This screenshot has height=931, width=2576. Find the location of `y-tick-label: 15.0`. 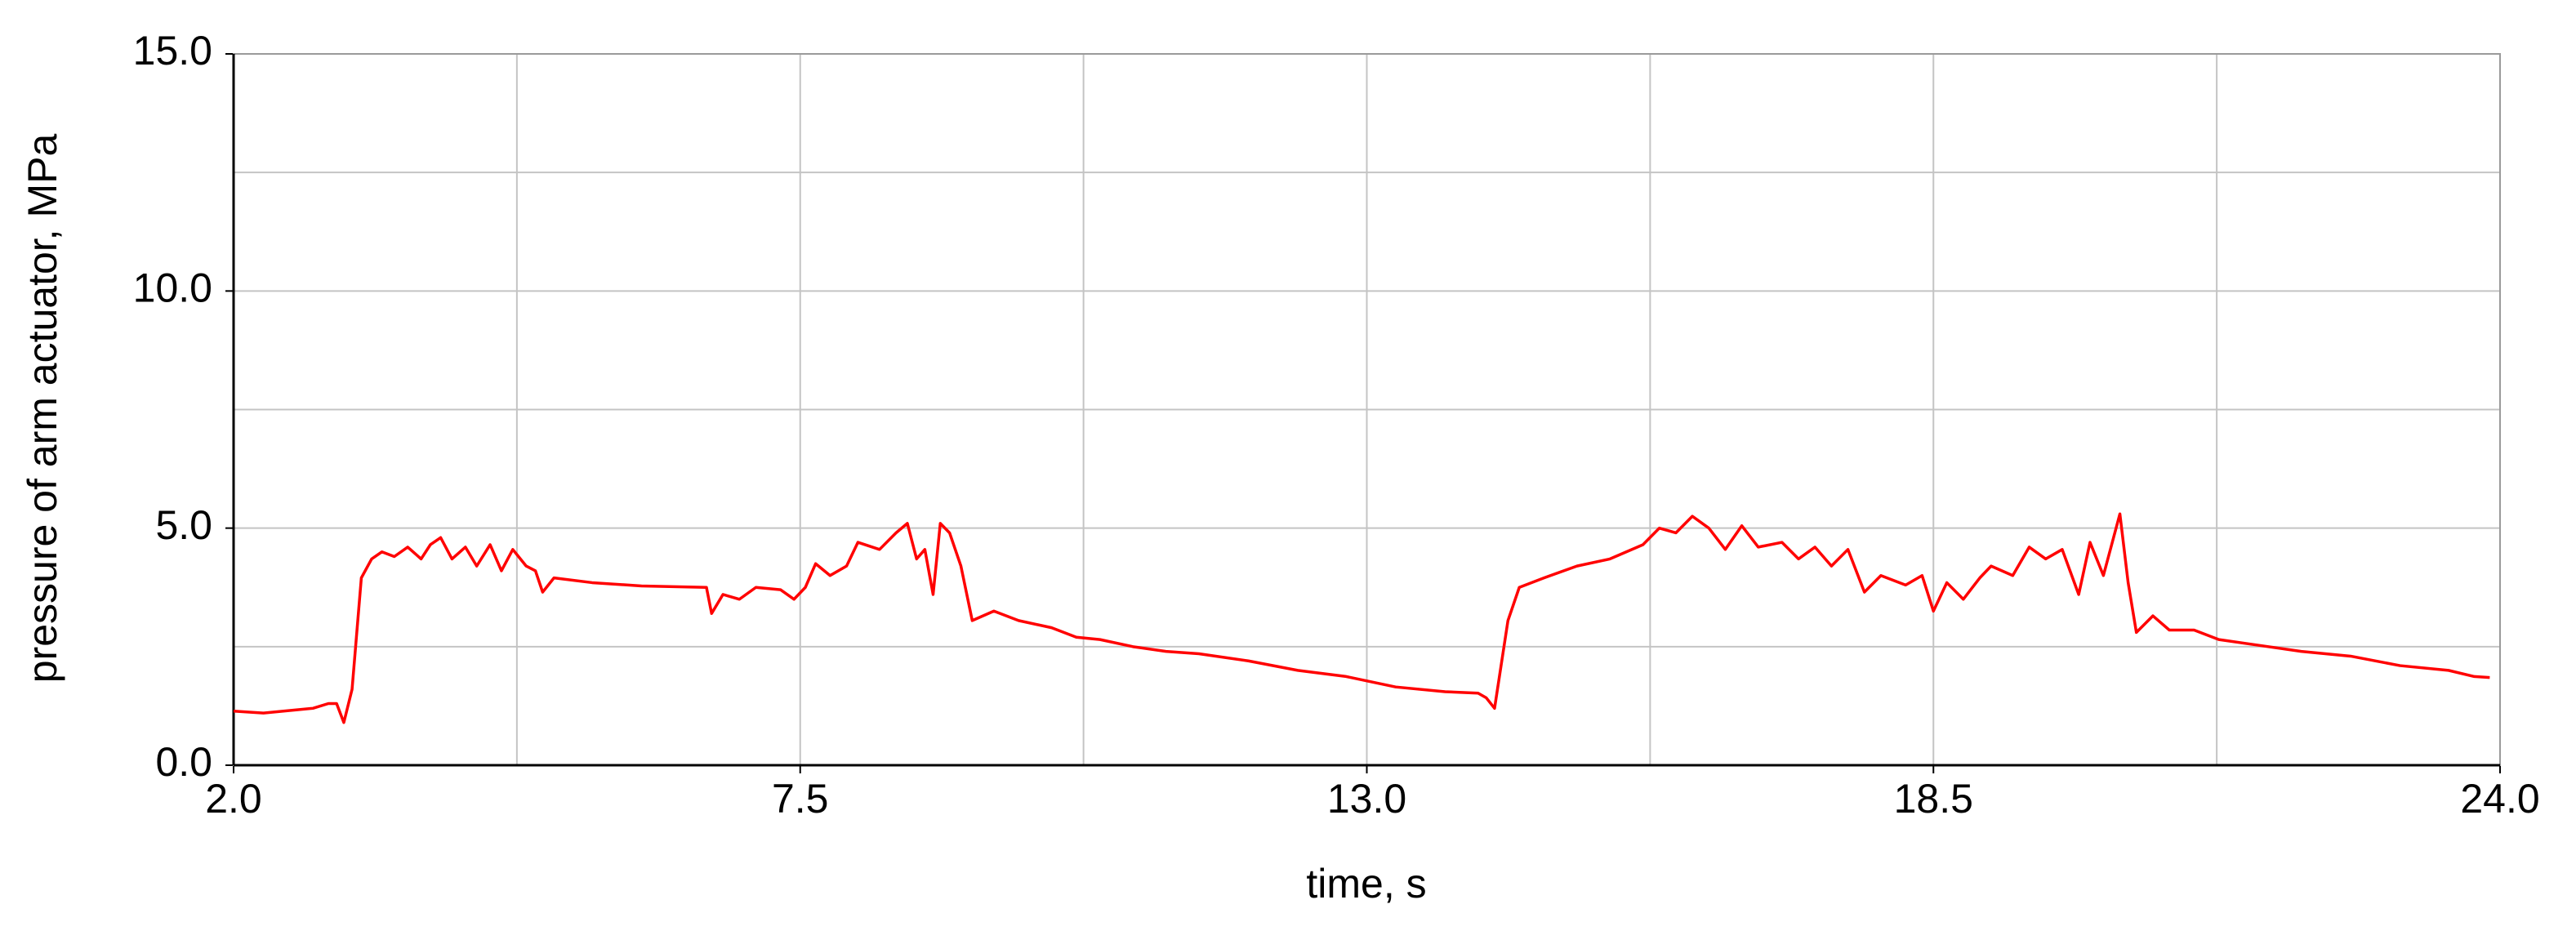

y-tick-label: 15.0 is located at coordinates (172, 51).